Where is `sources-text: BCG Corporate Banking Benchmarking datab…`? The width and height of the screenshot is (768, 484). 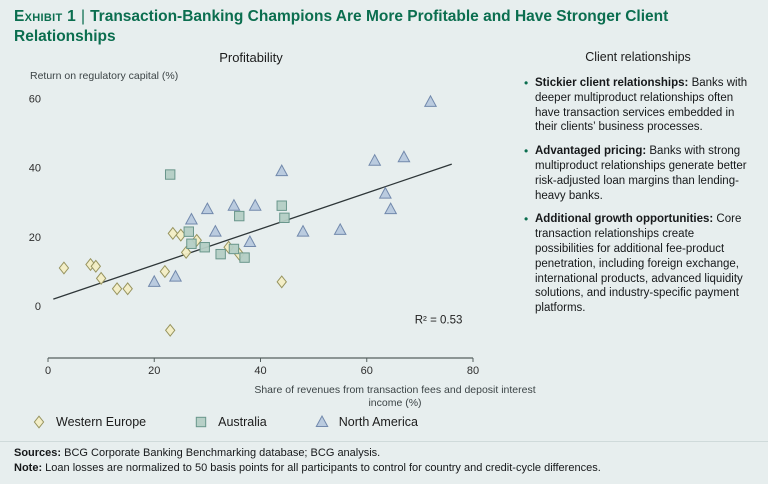
sources-text: BCG Corporate Banking Benchmarking datab… is located at coordinates (221, 453).